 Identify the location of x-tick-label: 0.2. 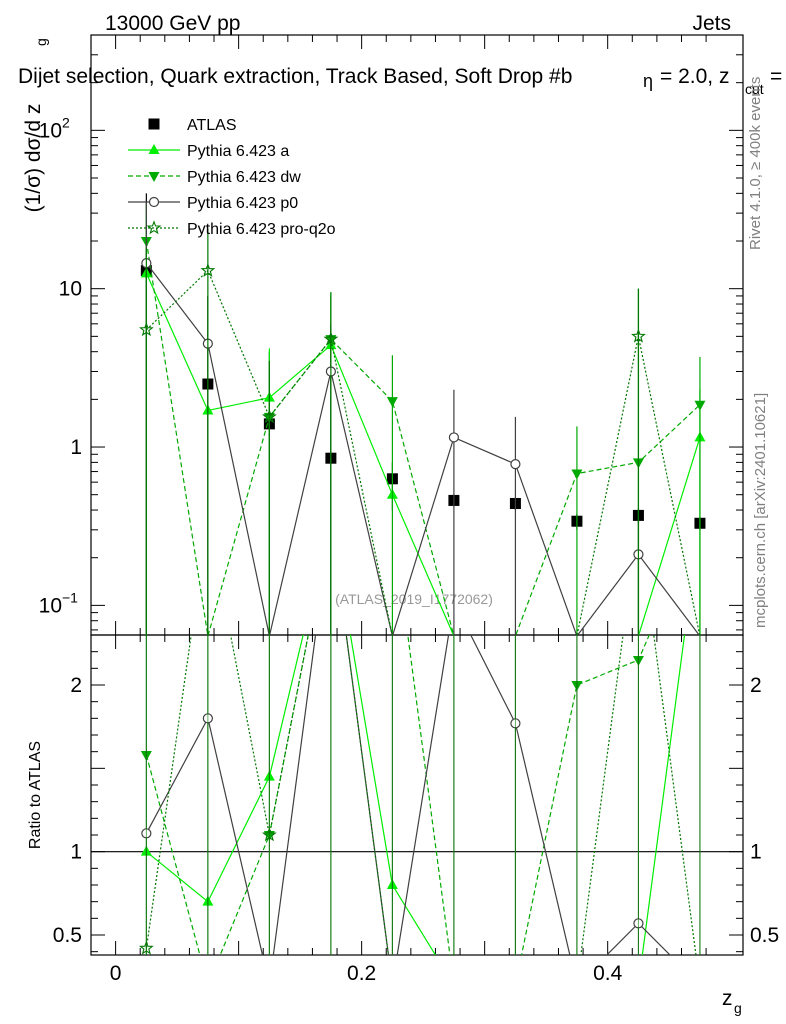
(361, 973).